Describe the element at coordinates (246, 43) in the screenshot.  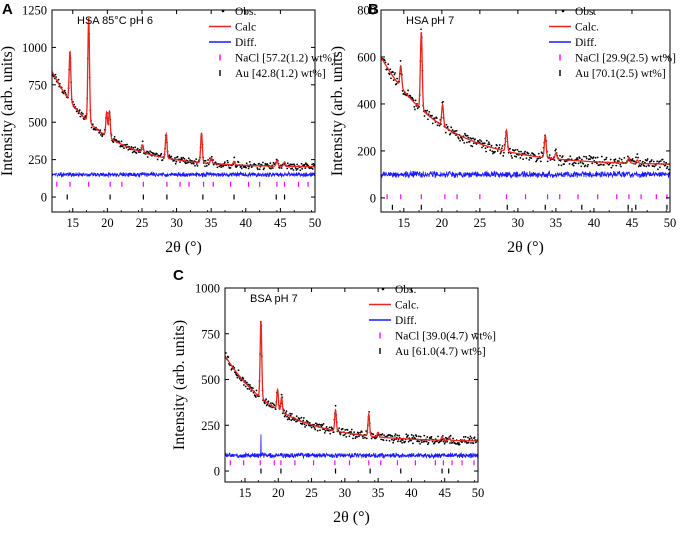
I see `legend-diff-label: Diff.` at that location.